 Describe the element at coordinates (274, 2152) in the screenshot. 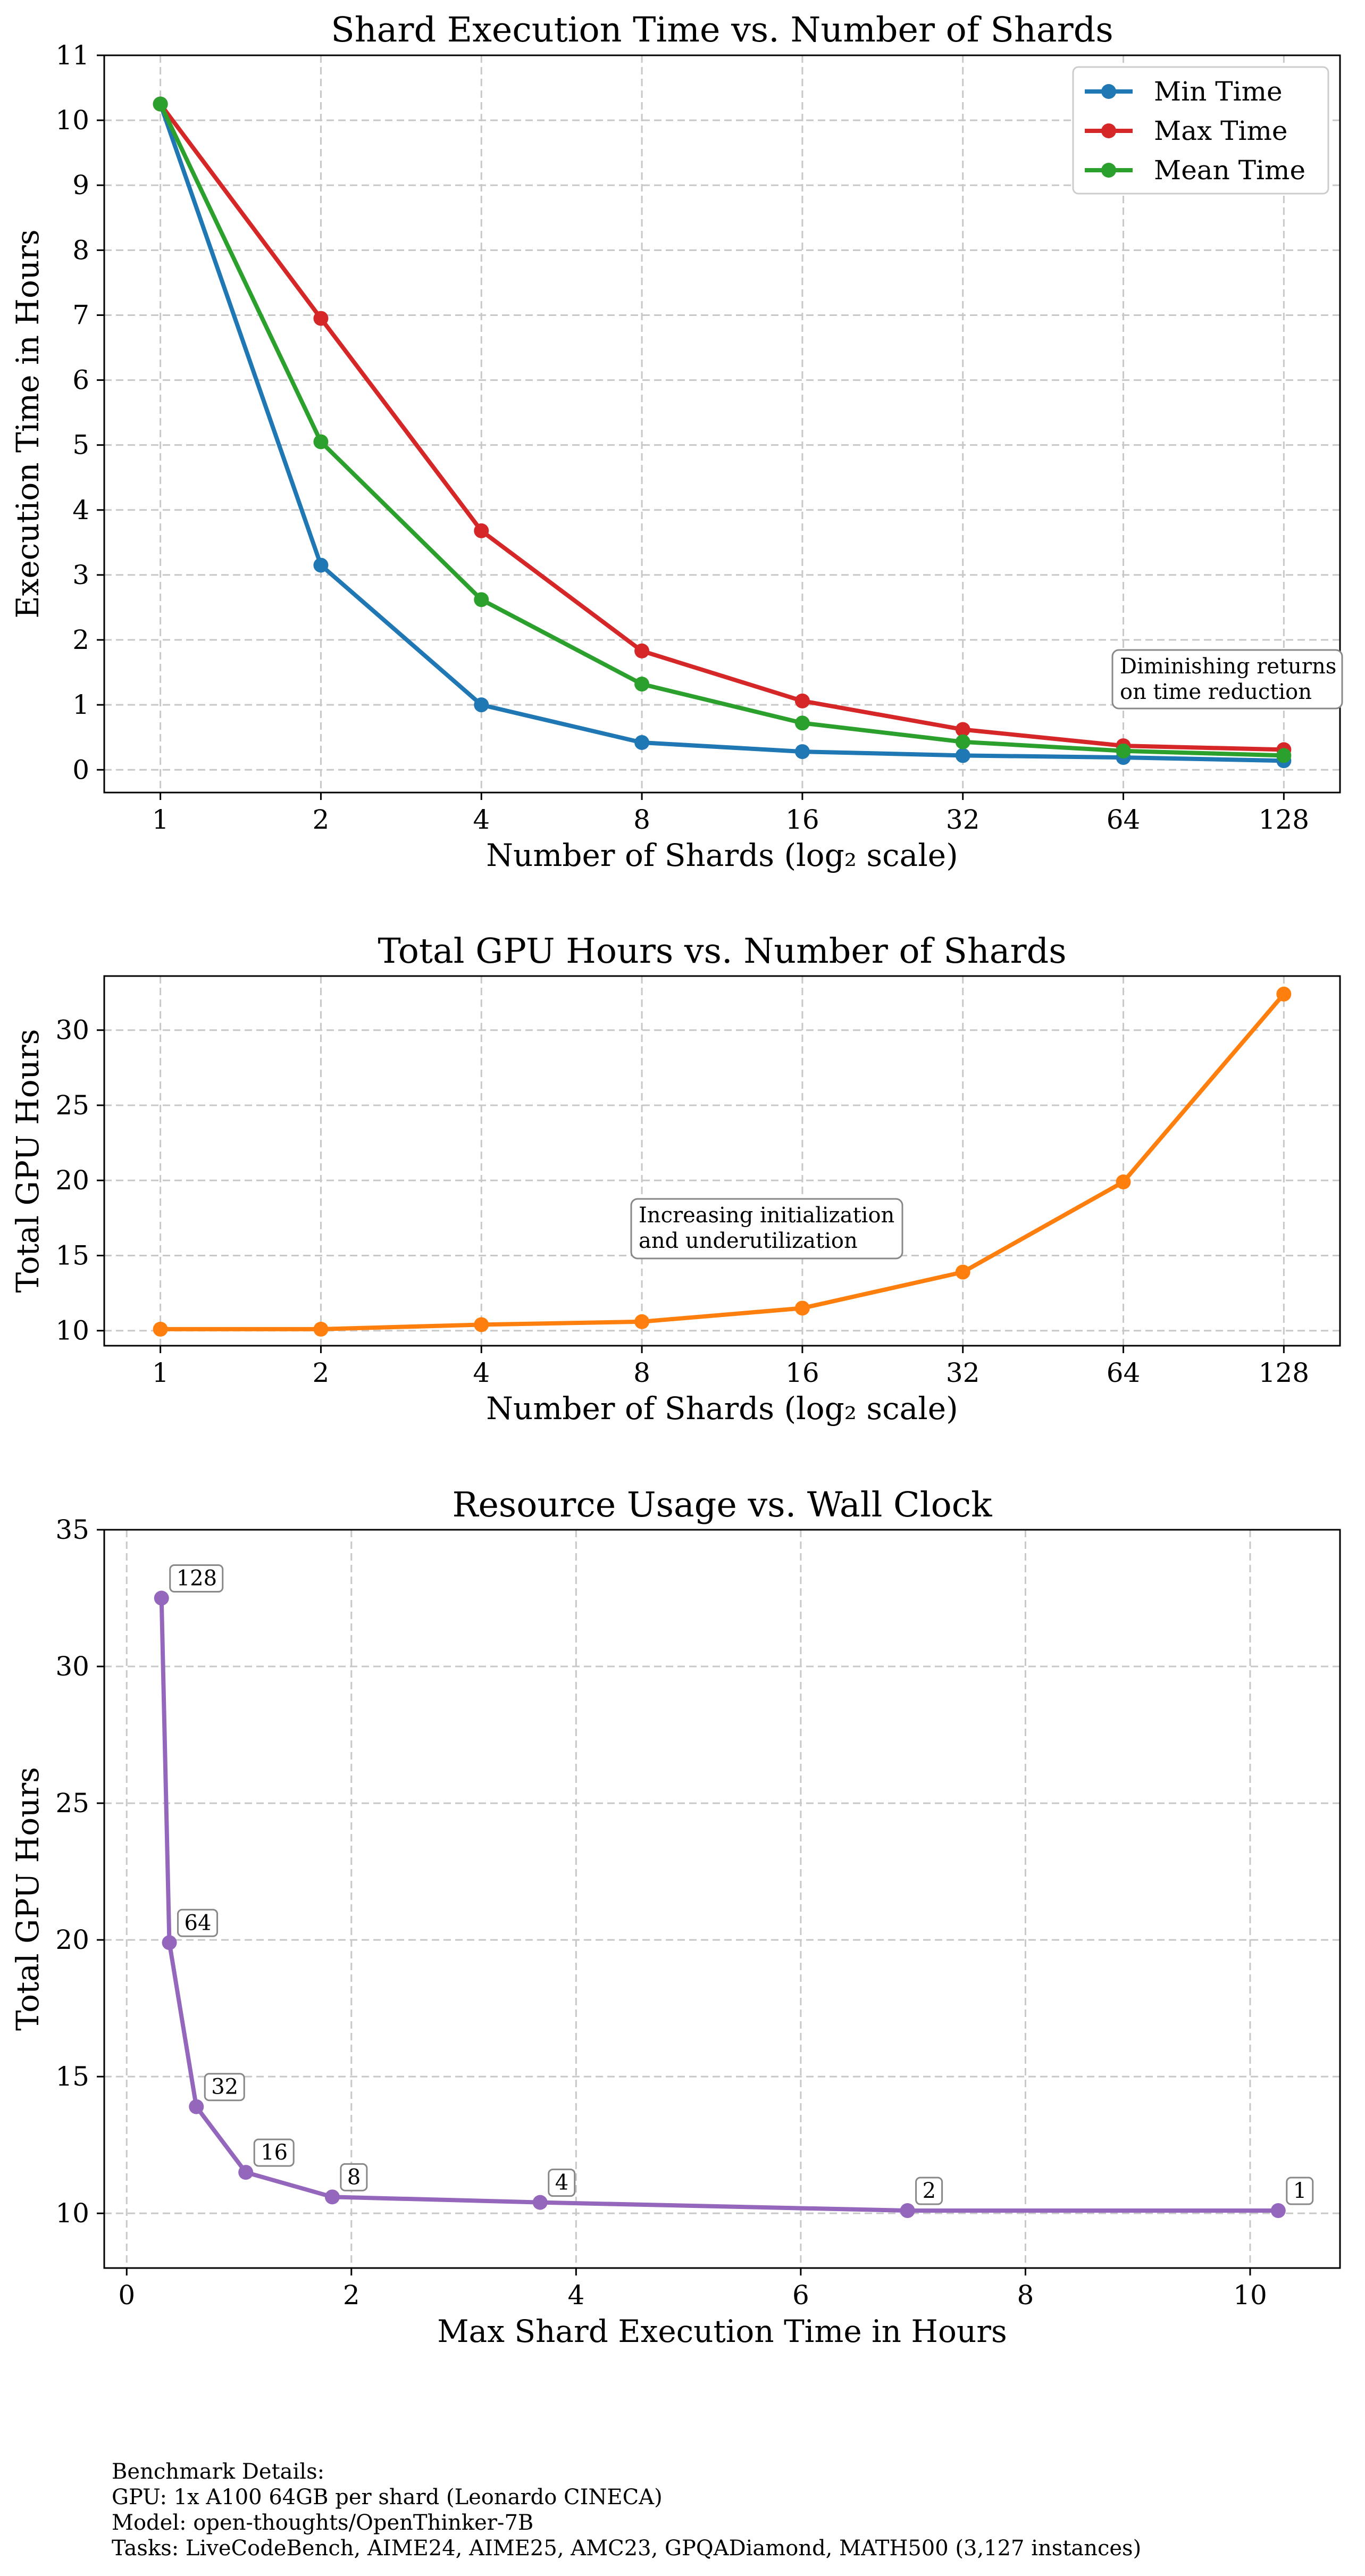

I see `point-label: 16` at that location.